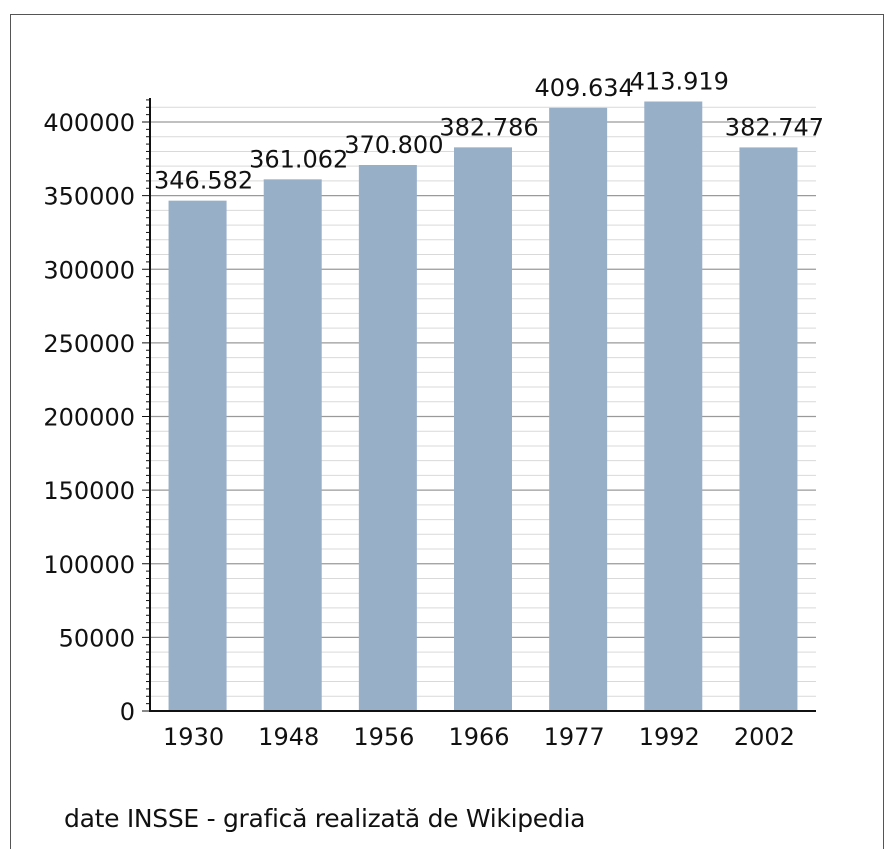 The height and width of the screenshot is (849, 887). Describe the element at coordinates (89, 491) in the screenshot. I see `y-tick-label: 150000` at that location.